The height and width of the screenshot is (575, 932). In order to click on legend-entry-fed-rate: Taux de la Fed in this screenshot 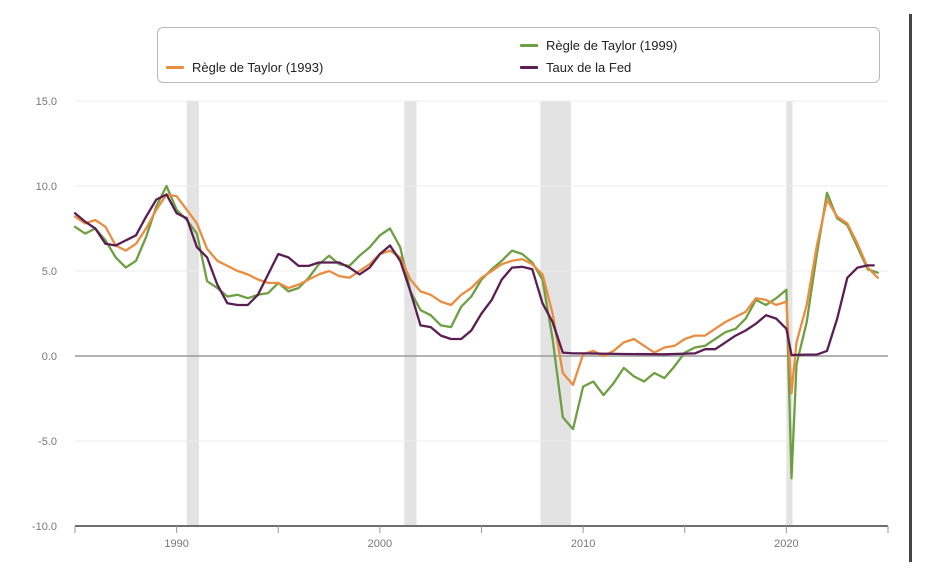, I will do `click(575, 67)`.